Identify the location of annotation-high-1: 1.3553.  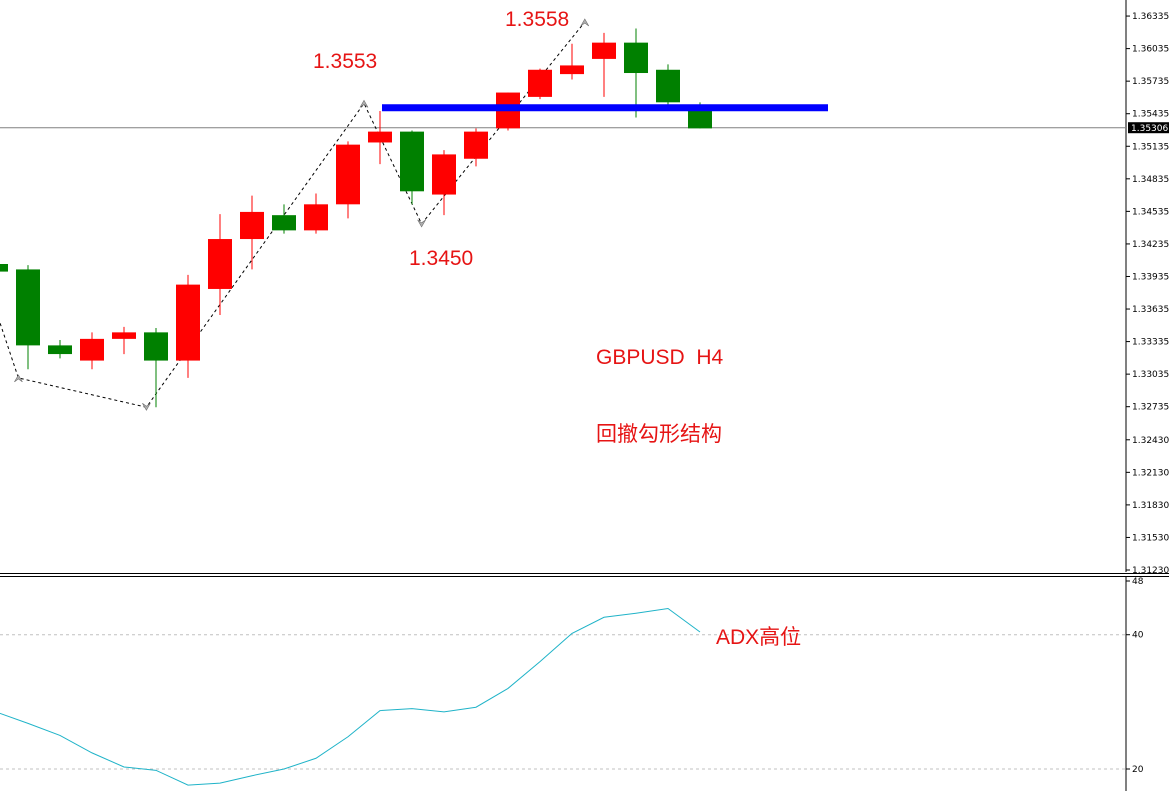
(345, 61).